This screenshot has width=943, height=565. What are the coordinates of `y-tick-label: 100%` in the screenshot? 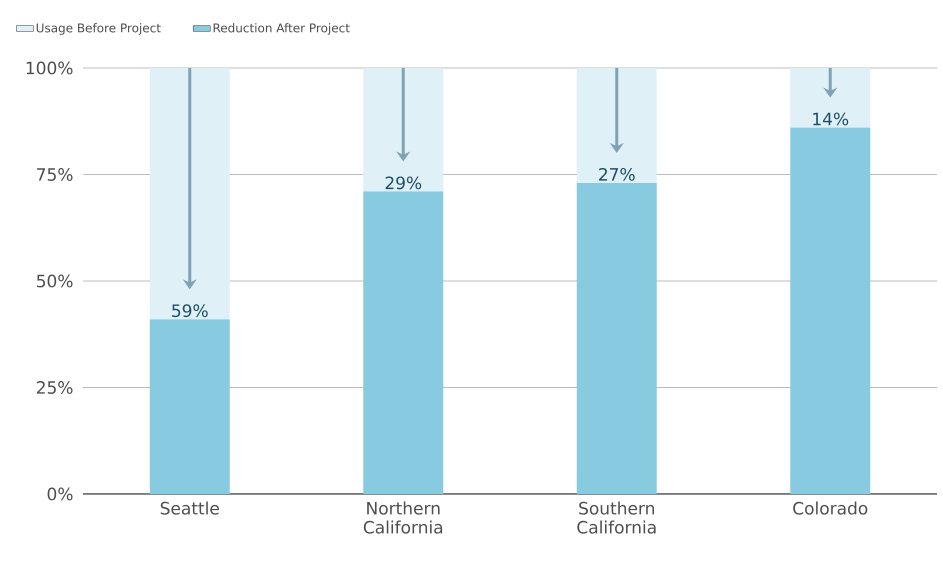 It's located at (49, 68).